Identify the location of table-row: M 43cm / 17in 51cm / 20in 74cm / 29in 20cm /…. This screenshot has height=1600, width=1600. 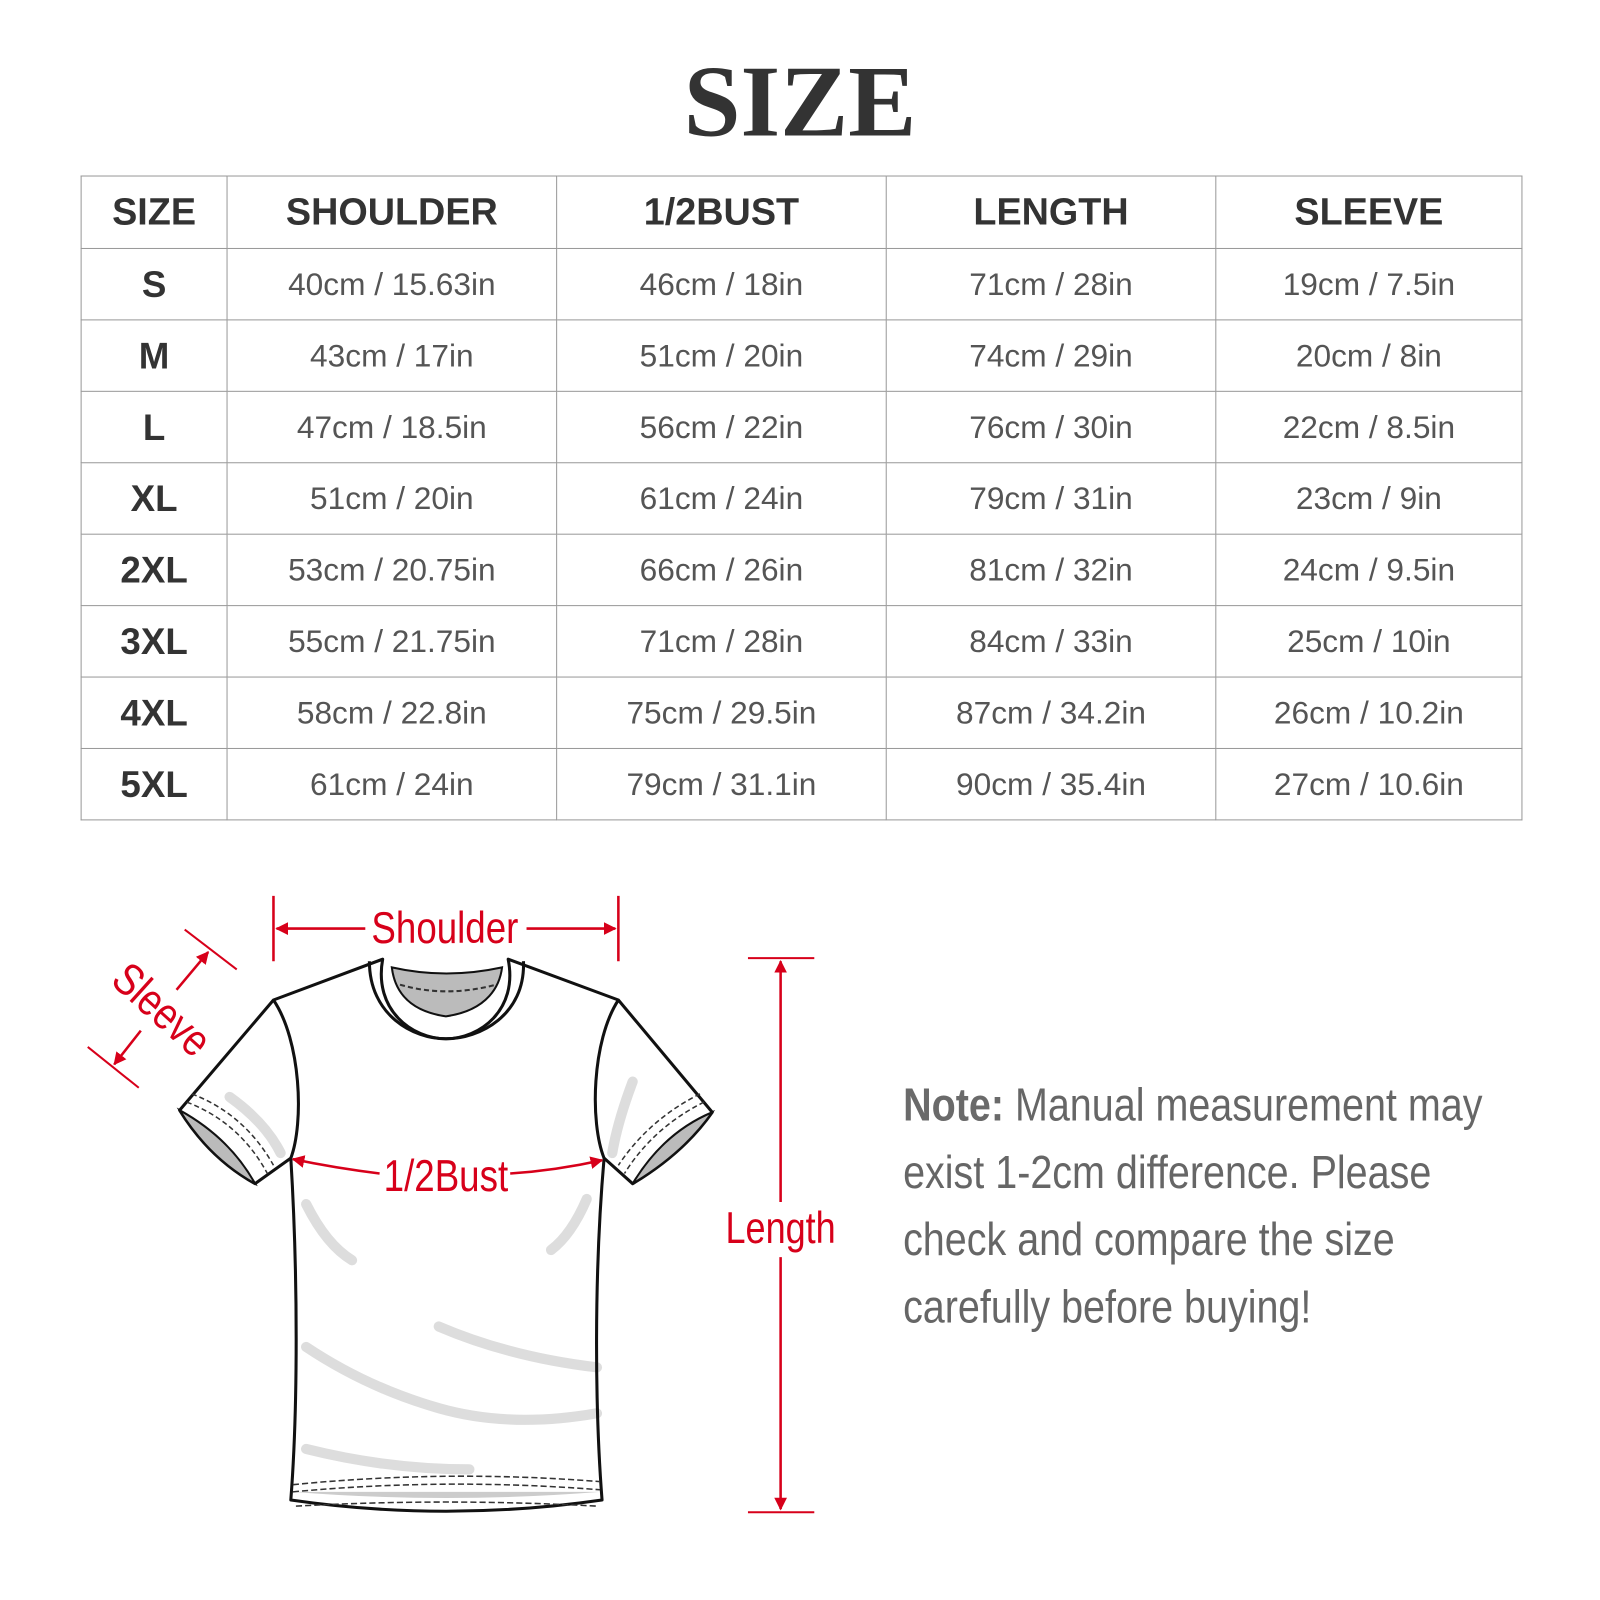
(801, 355).